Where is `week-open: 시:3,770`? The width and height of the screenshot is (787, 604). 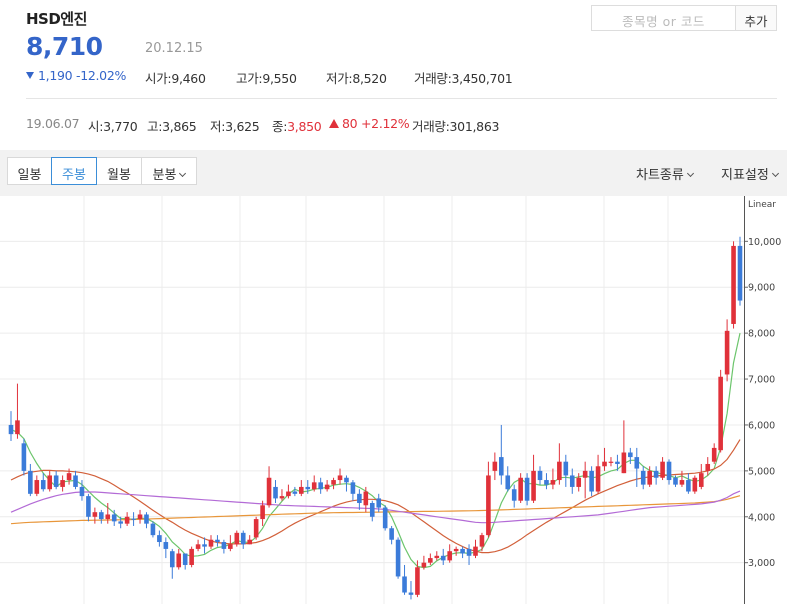
week-open: 시:3,770 is located at coordinates (113, 126).